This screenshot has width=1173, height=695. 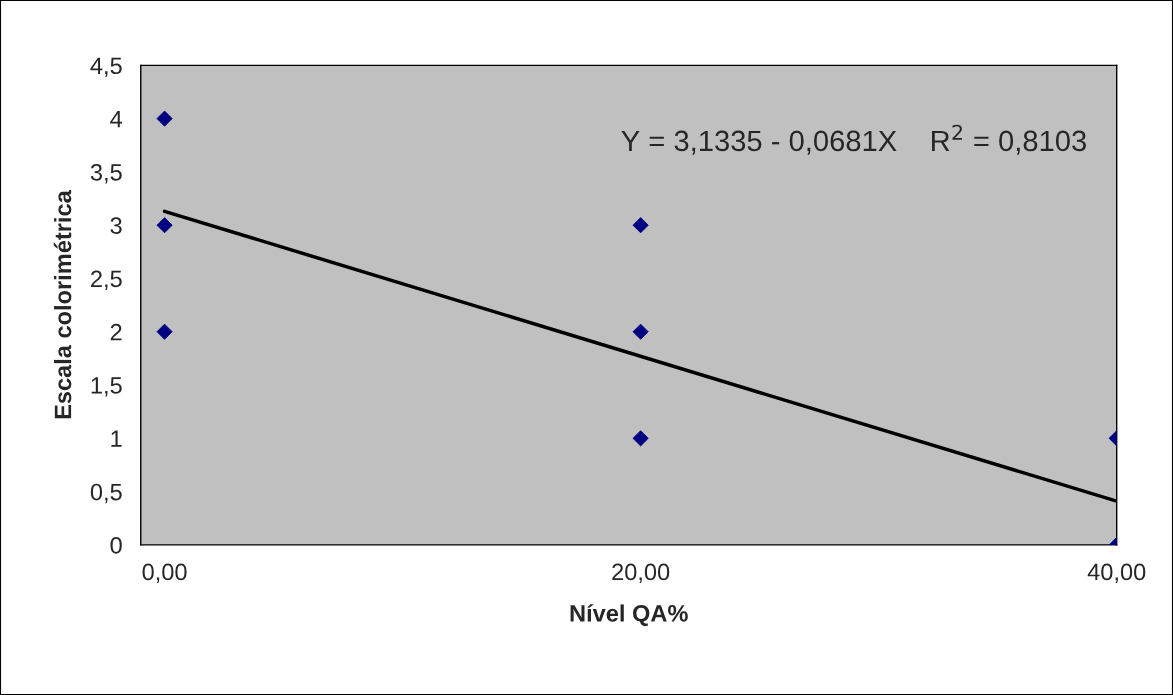 I want to click on y-axis-title: Escala colorimétrica, so click(x=62, y=304).